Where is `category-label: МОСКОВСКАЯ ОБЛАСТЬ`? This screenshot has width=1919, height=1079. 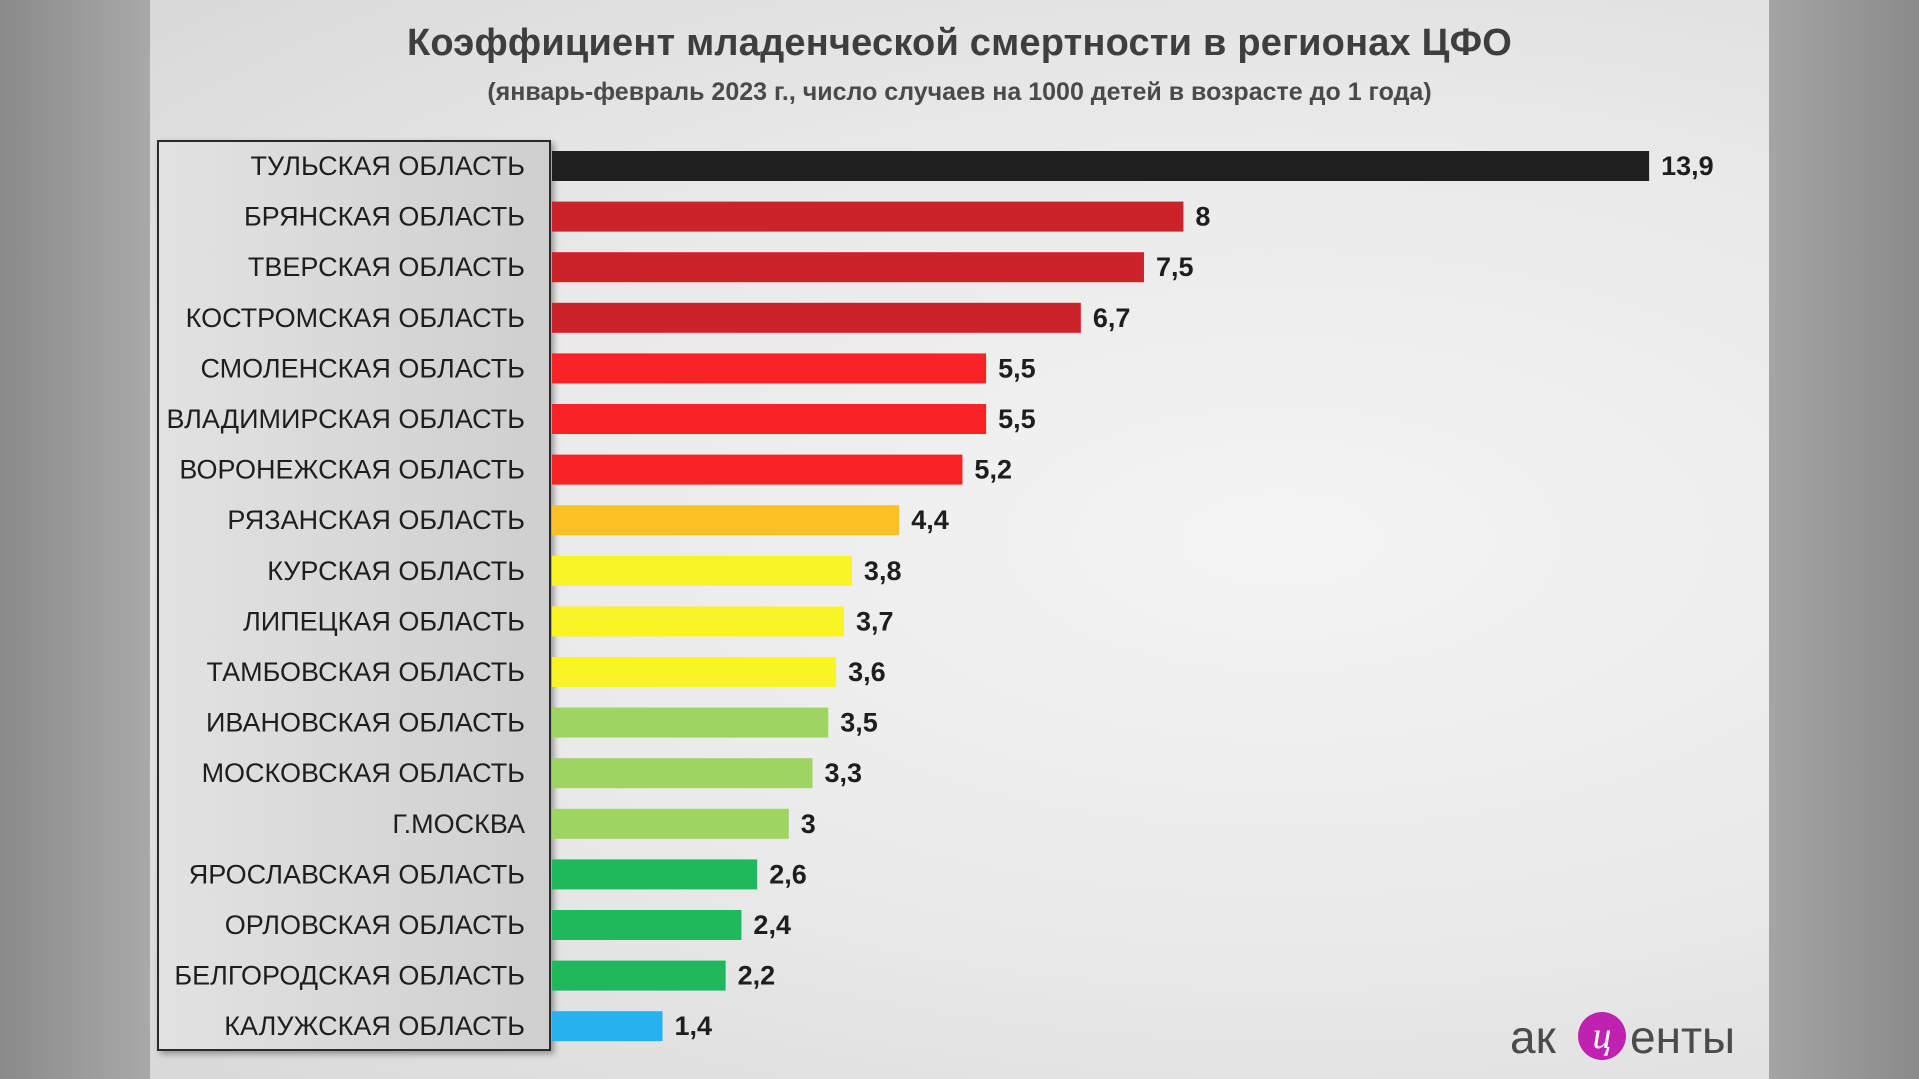
category-label: МОСКОВСКАЯ ОБЛАСТЬ is located at coordinates (363, 773).